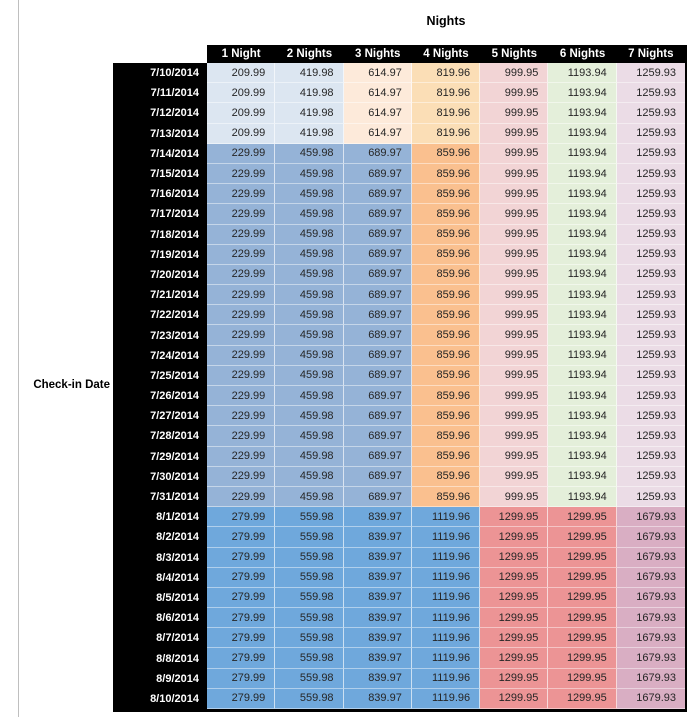 This screenshot has width=688, height=717. Describe the element at coordinates (446, 133) in the screenshot. I see `price-cell: 819.96` at that location.